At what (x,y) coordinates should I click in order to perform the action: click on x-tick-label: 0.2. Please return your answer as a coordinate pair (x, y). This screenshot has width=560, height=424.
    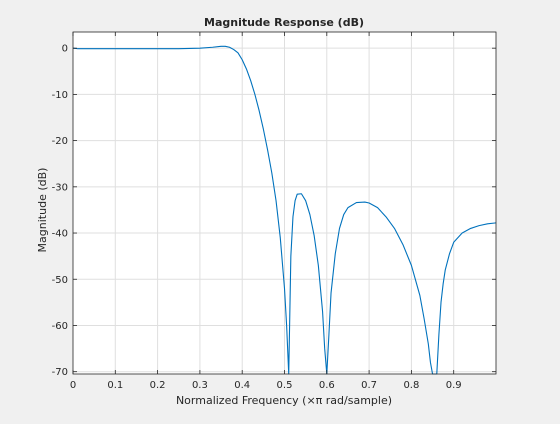
    Looking at the image, I should click on (158, 385).